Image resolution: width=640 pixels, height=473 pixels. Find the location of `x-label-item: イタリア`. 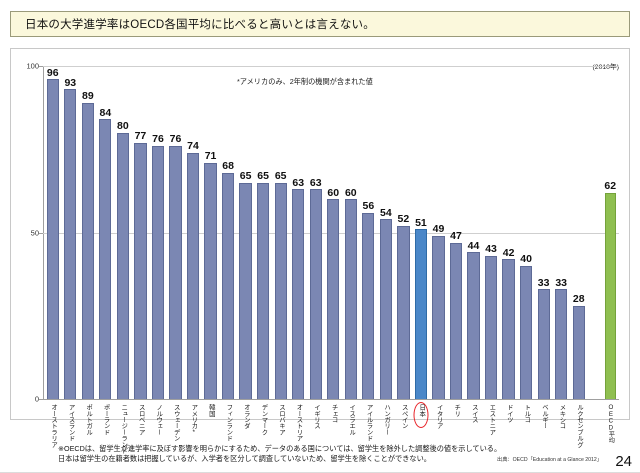

x-label-item: イタリア is located at coordinates (439, 415).